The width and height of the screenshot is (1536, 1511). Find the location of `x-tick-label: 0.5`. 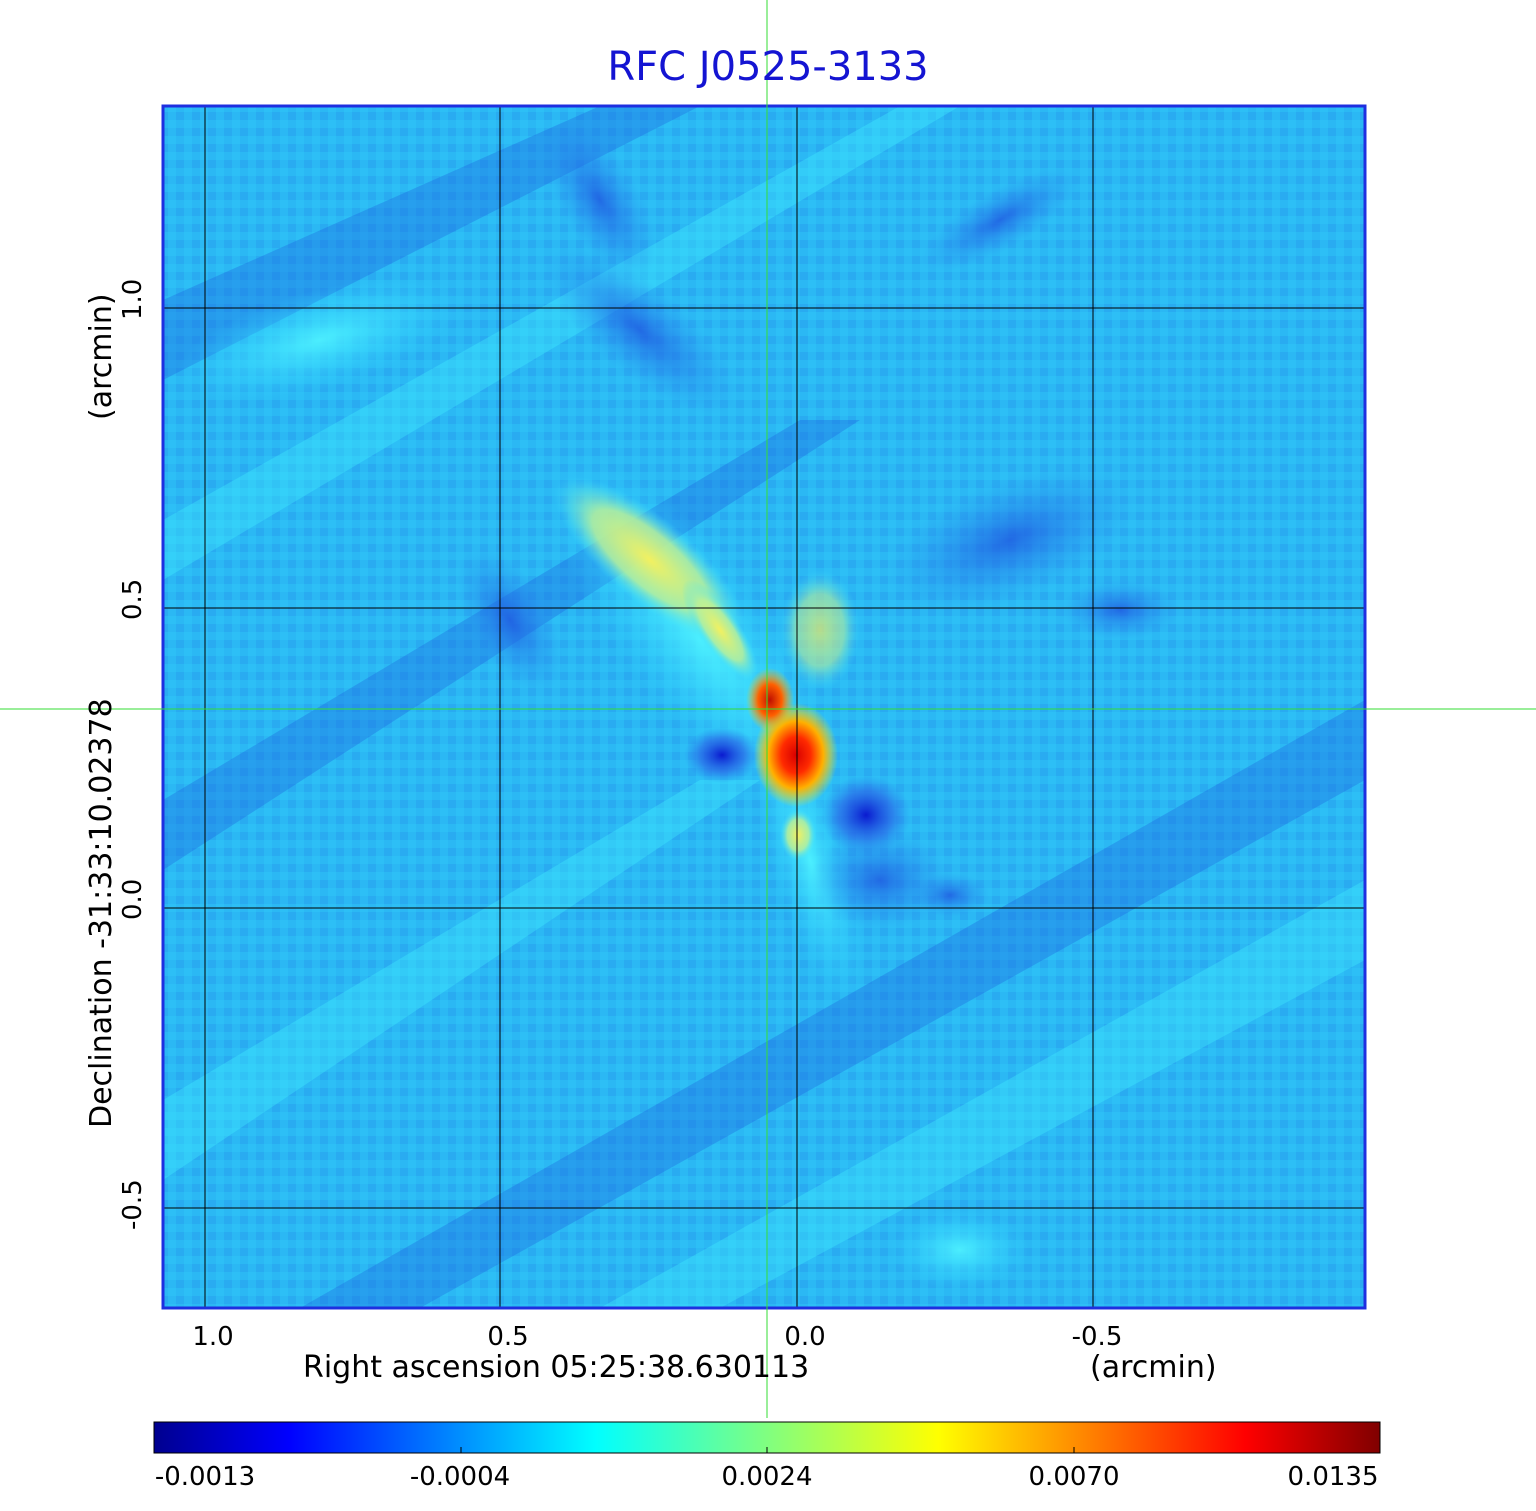

x-tick-label: 0.5 is located at coordinates (508, 1337).